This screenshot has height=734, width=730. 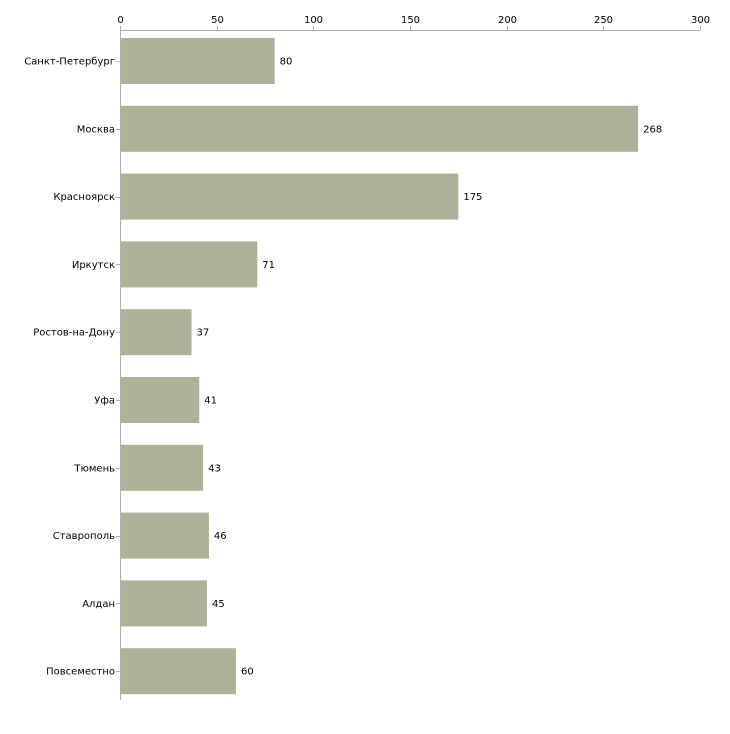 I want to click on value-label: 45, so click(x=218, y=604).